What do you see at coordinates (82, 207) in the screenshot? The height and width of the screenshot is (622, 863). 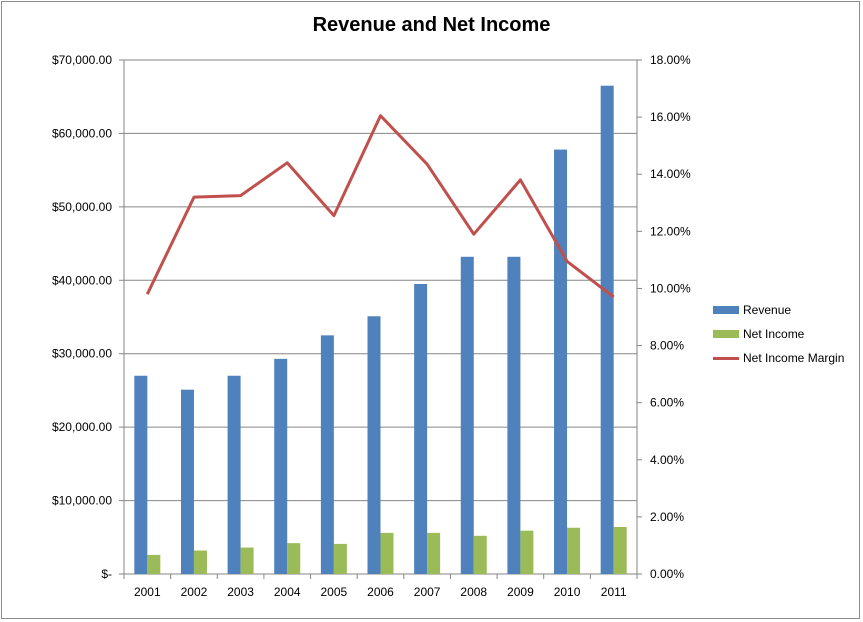 I see `y-left-tick-label: $50,000.00` at bounding box center [82, 207].